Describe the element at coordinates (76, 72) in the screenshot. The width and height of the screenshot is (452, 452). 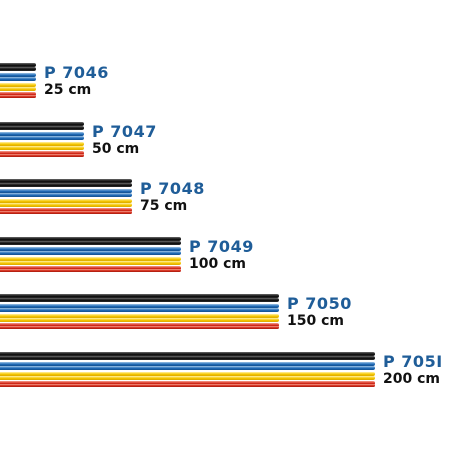
I see `product-code: P 7046` at that location.